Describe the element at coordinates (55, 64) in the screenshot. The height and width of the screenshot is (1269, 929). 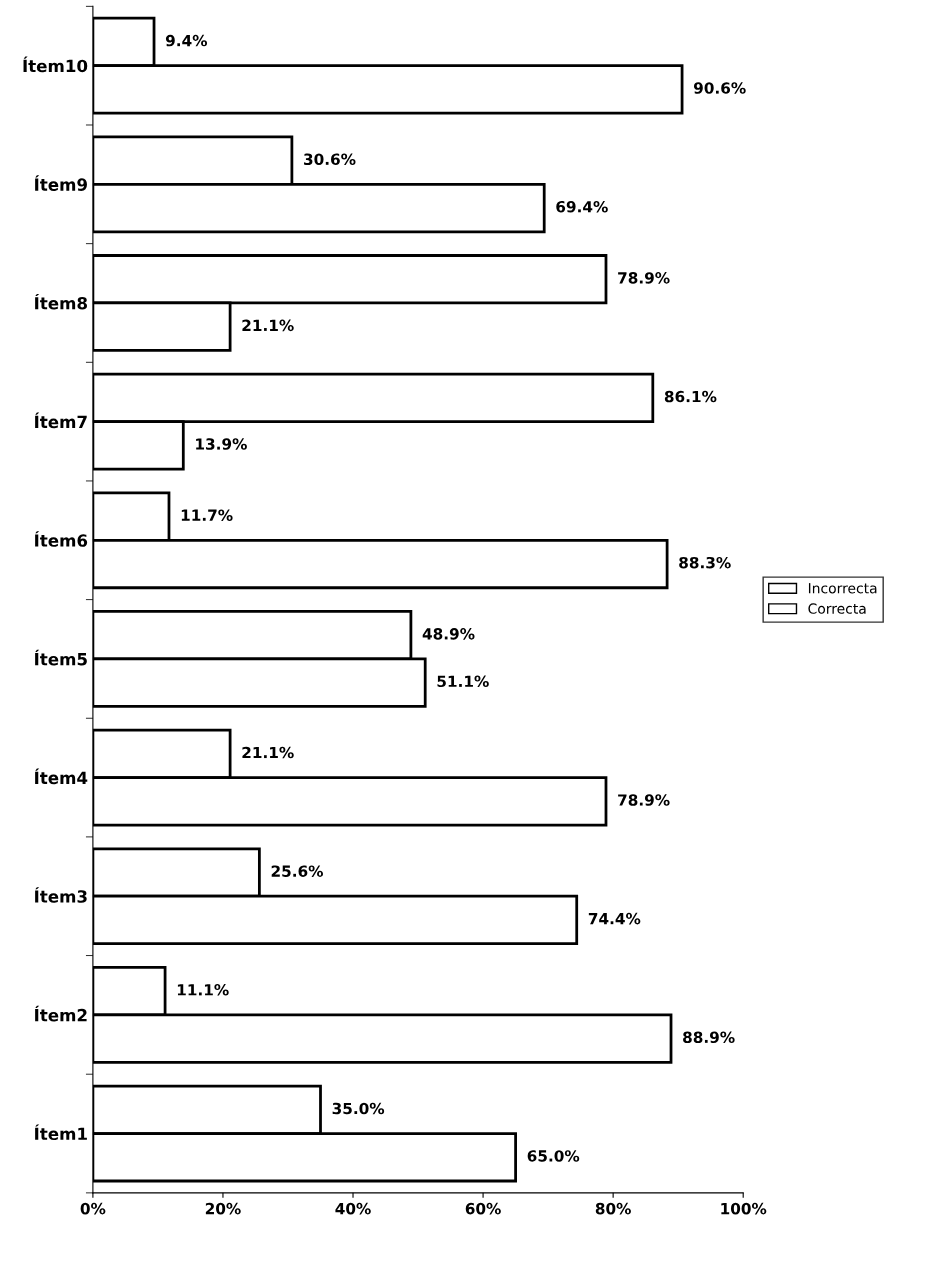
I see `y-tick-label: Ítem10` at that location.